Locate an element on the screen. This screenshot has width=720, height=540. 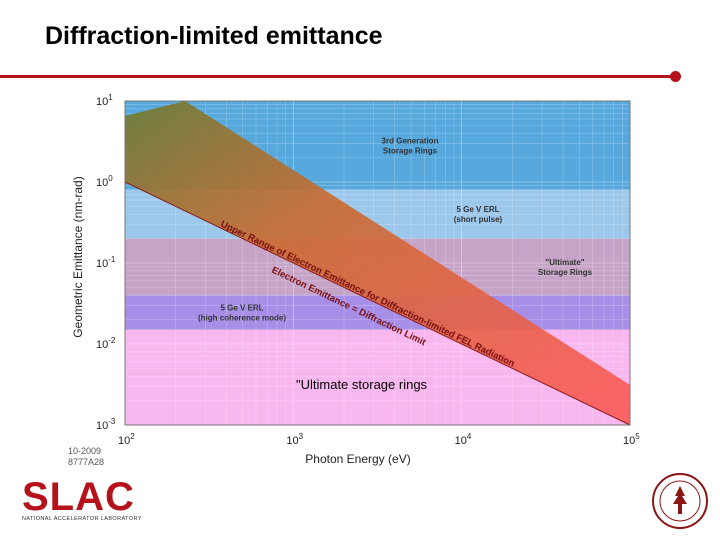
y-tick-label: 10⁰ is located at coordinates (104, 181).